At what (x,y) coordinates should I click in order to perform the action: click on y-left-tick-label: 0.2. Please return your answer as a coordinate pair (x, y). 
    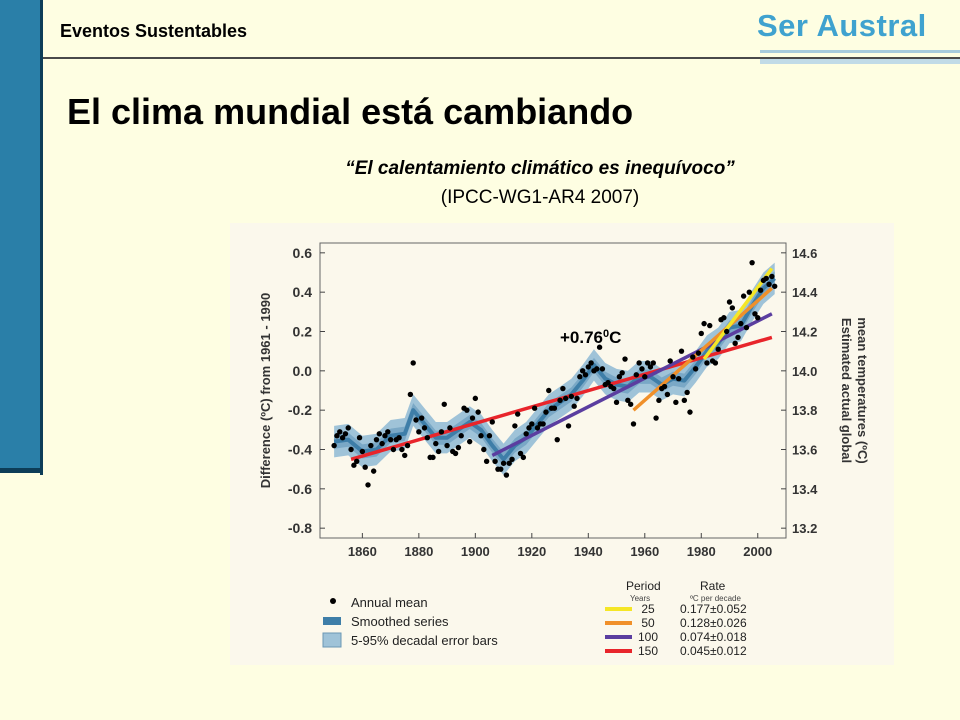
    Looking at the image, I should click on (303, 332).